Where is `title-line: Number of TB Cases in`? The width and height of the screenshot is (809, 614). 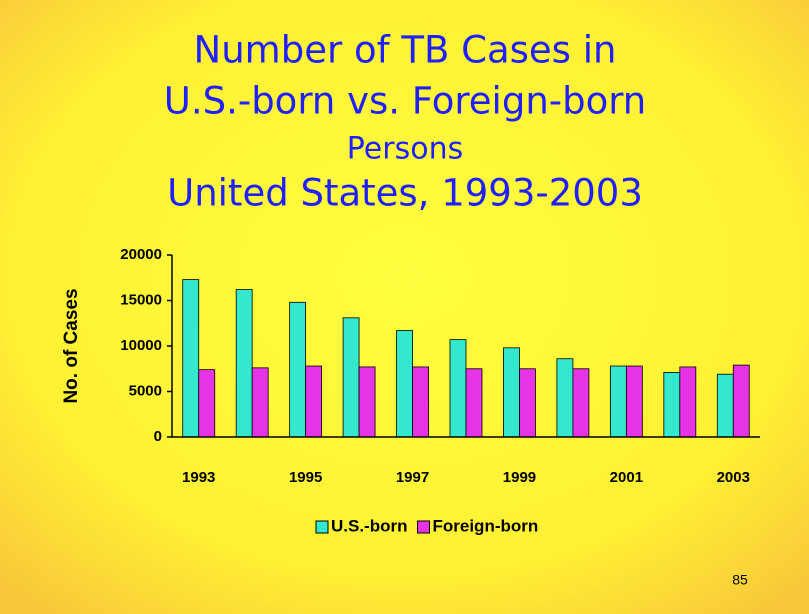 title-line: Number of TB Cases in is located at coordinates (405, 50).